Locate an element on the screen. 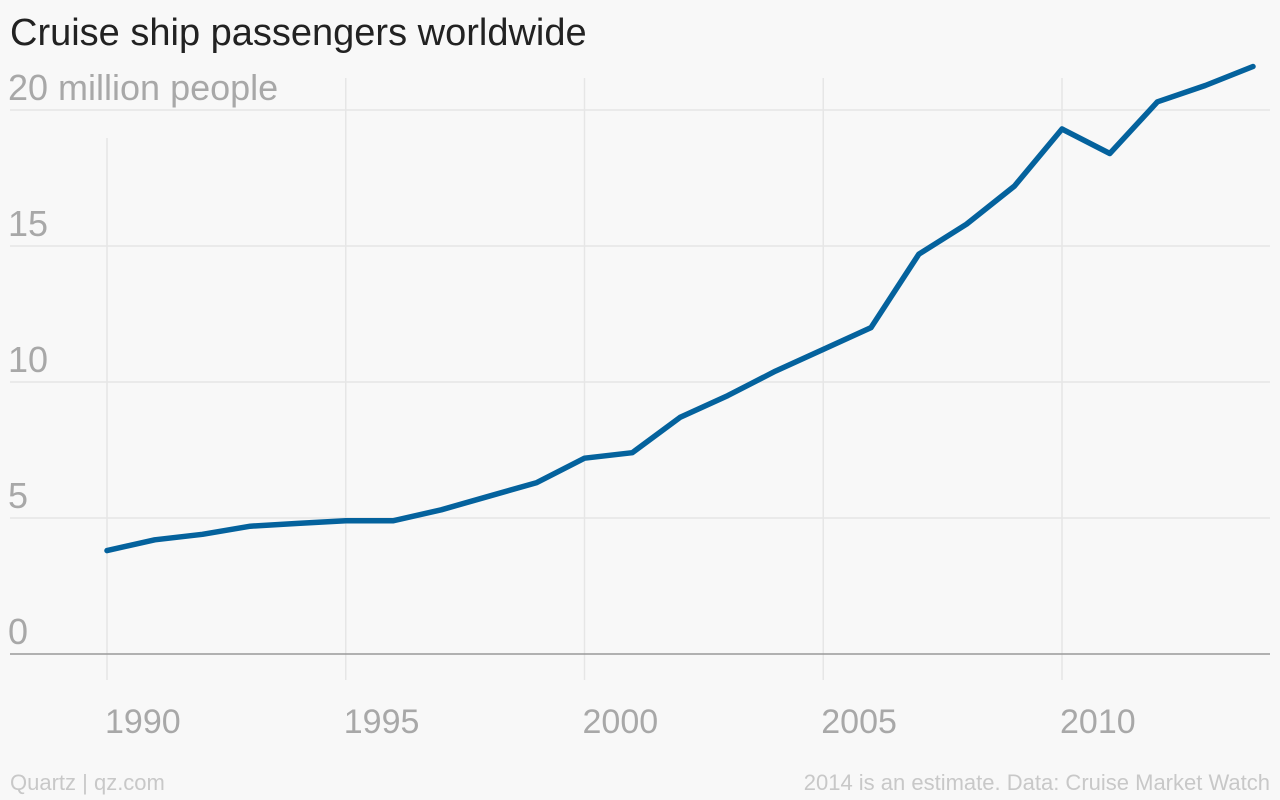 Image resolution: width=1280 pixels, height=800 pixels. y-tick-label-20: 20 million people is located at coordinates (143, 87).